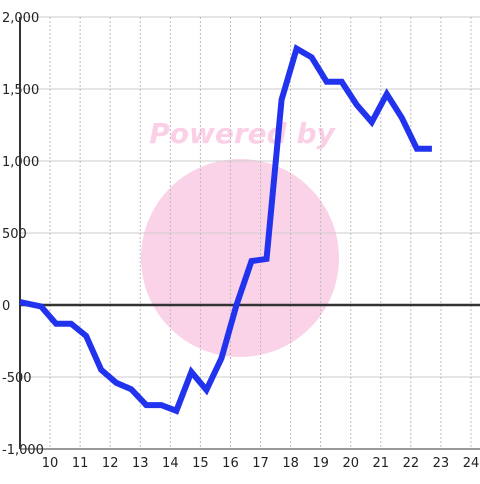 Image resolution: width=480 pixels, height=484 pixels. What do you see at coordinates (441, 463) in the screenshot?
I see `x-tick-label: 23` at bounding box center [441, 463].